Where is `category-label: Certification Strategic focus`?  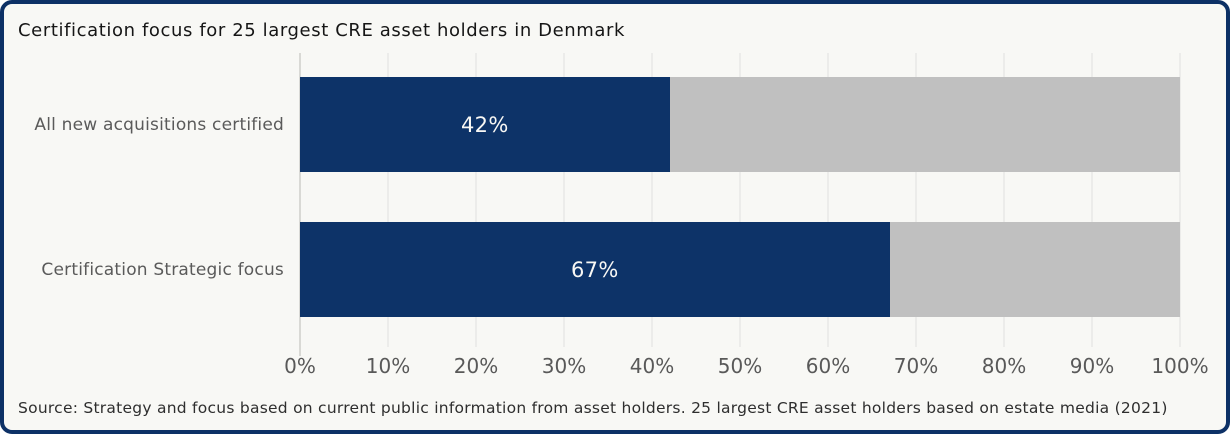 category-label: Certification Strategic focus is located at coordinates (162, 269).